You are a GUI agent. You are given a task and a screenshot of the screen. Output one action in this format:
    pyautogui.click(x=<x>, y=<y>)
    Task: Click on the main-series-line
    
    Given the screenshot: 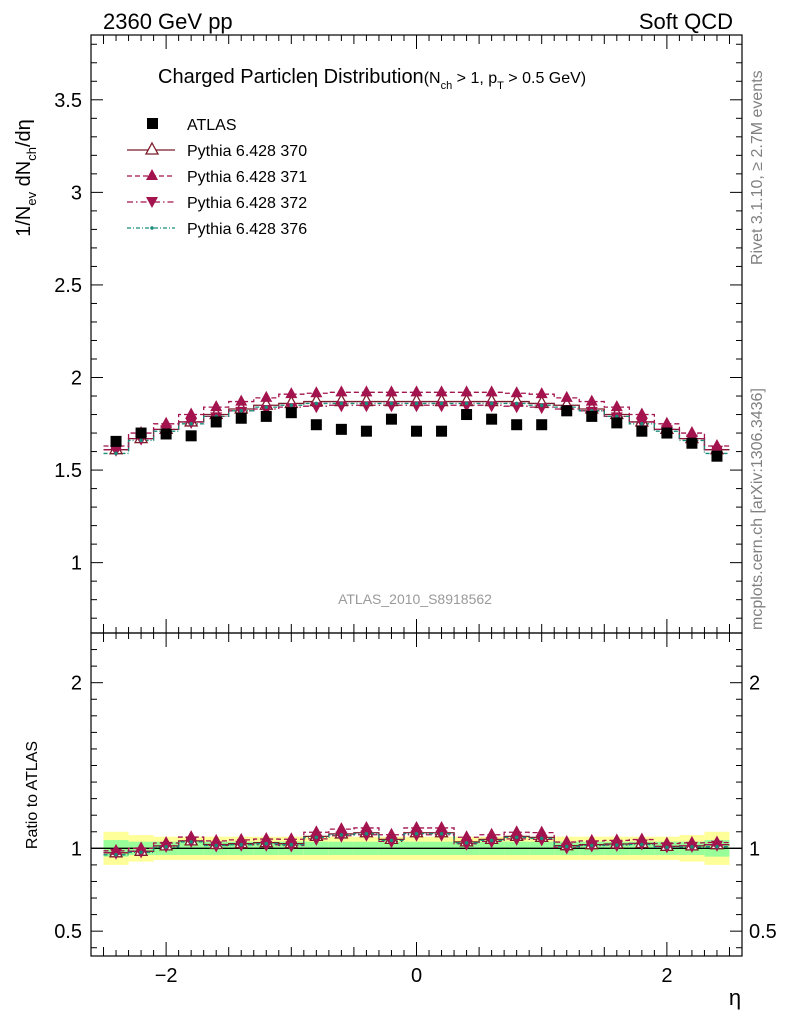 What is the action you would take?
    pyautogui.click(x=416, y=427)
    